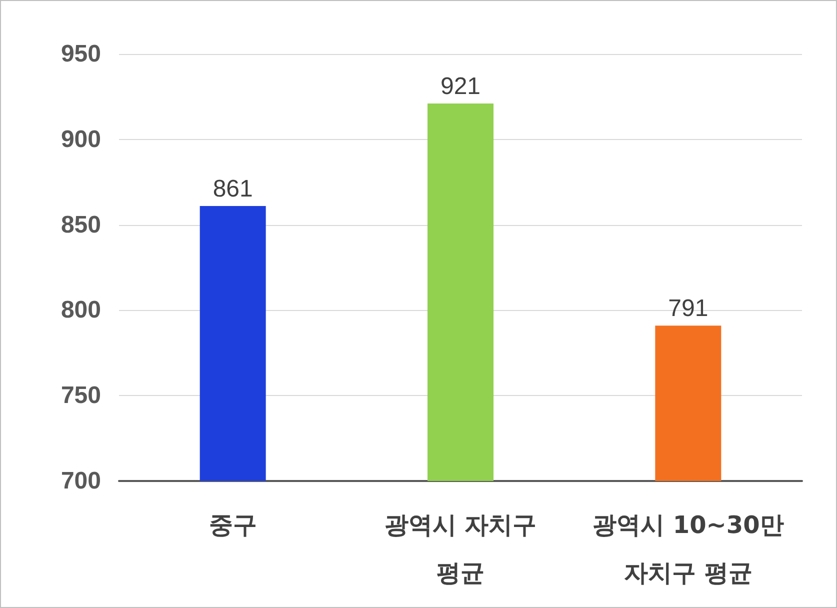 This screenshot has height=608, width=837. I want to click on y-tick-label: 850, so click(80, 224).